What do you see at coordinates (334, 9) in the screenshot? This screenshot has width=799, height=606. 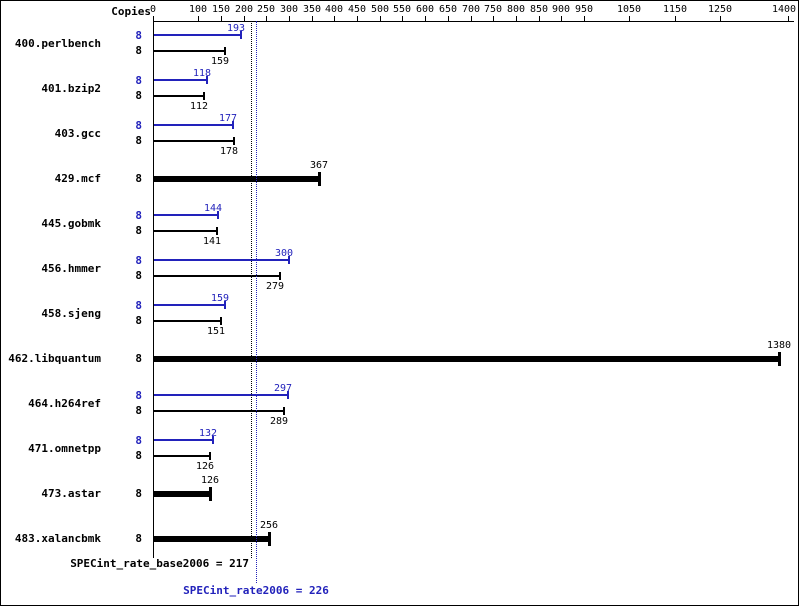 I see `axis-tick-label: 400` at bounding box center [334, 9].